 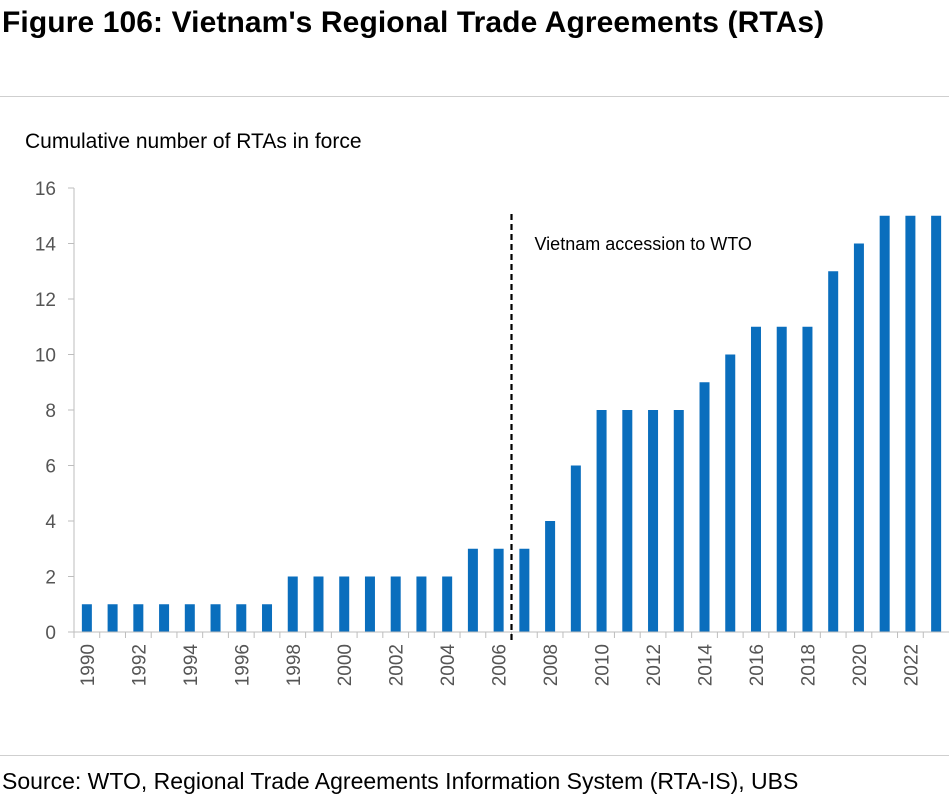 What do you see at coordinates (833, 451) in the screenshot?
I see `bar-2019` at bounding box center [833, 451].